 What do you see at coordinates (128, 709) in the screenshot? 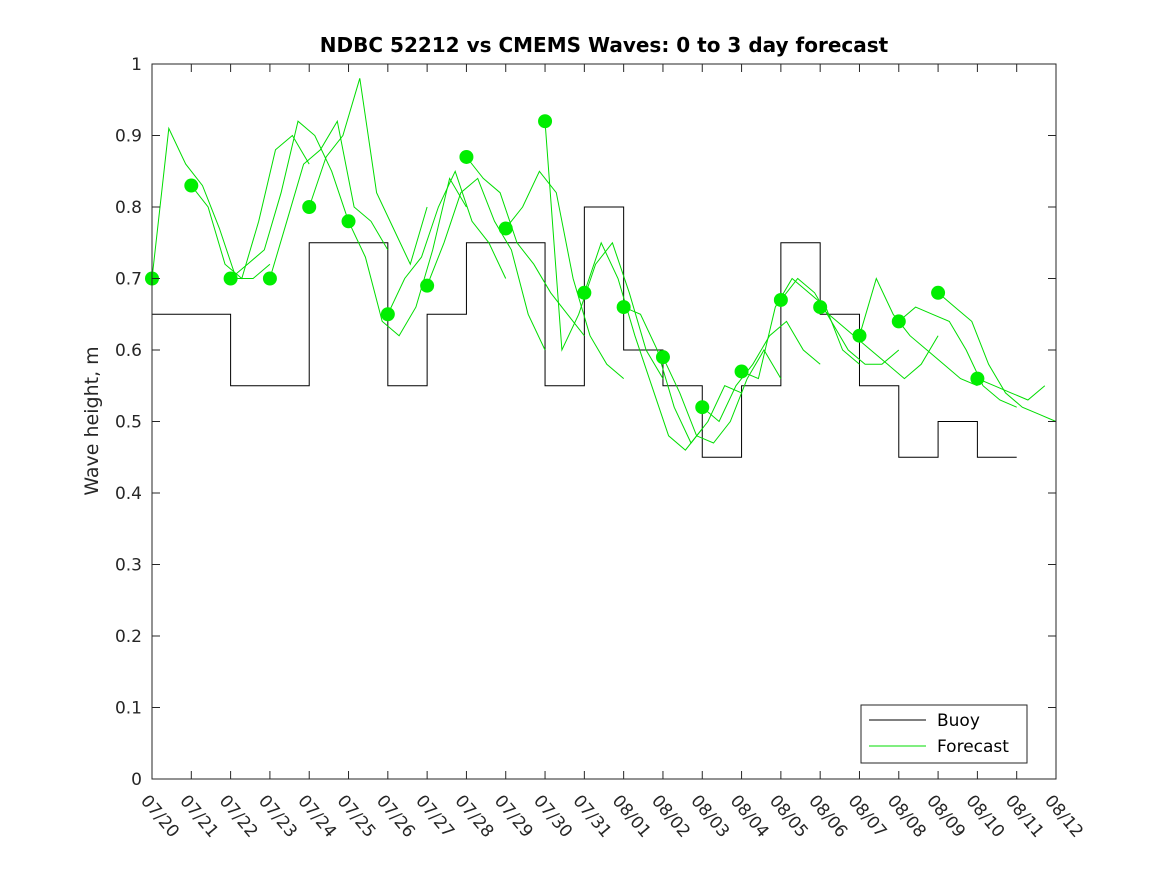
I see `y-tick-label: 0.1` at bounding box center [128, 709].